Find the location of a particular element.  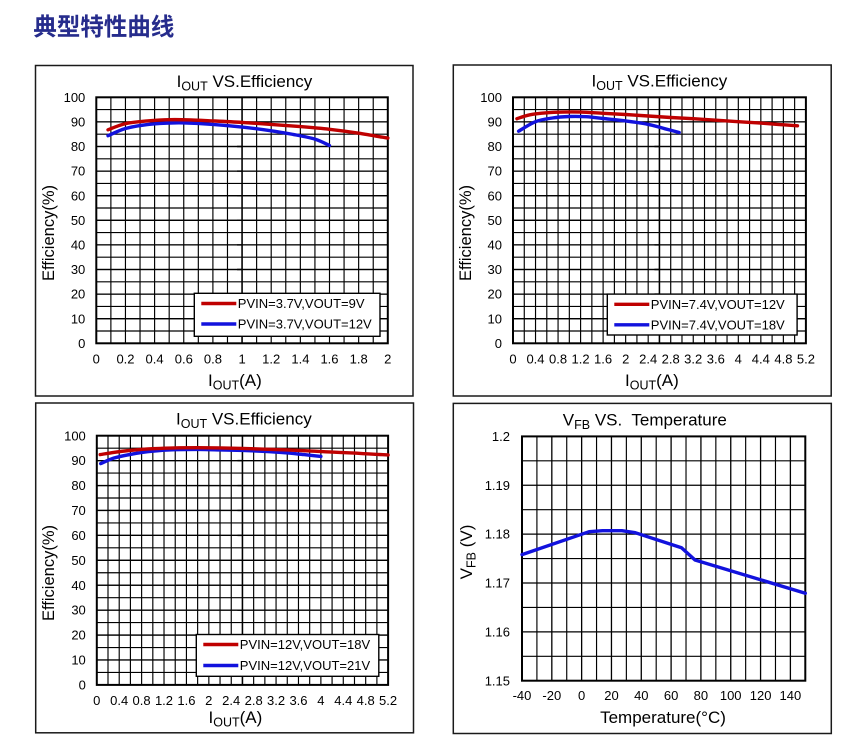

svg-text: 1.16 is located at coordinates (497, 631).